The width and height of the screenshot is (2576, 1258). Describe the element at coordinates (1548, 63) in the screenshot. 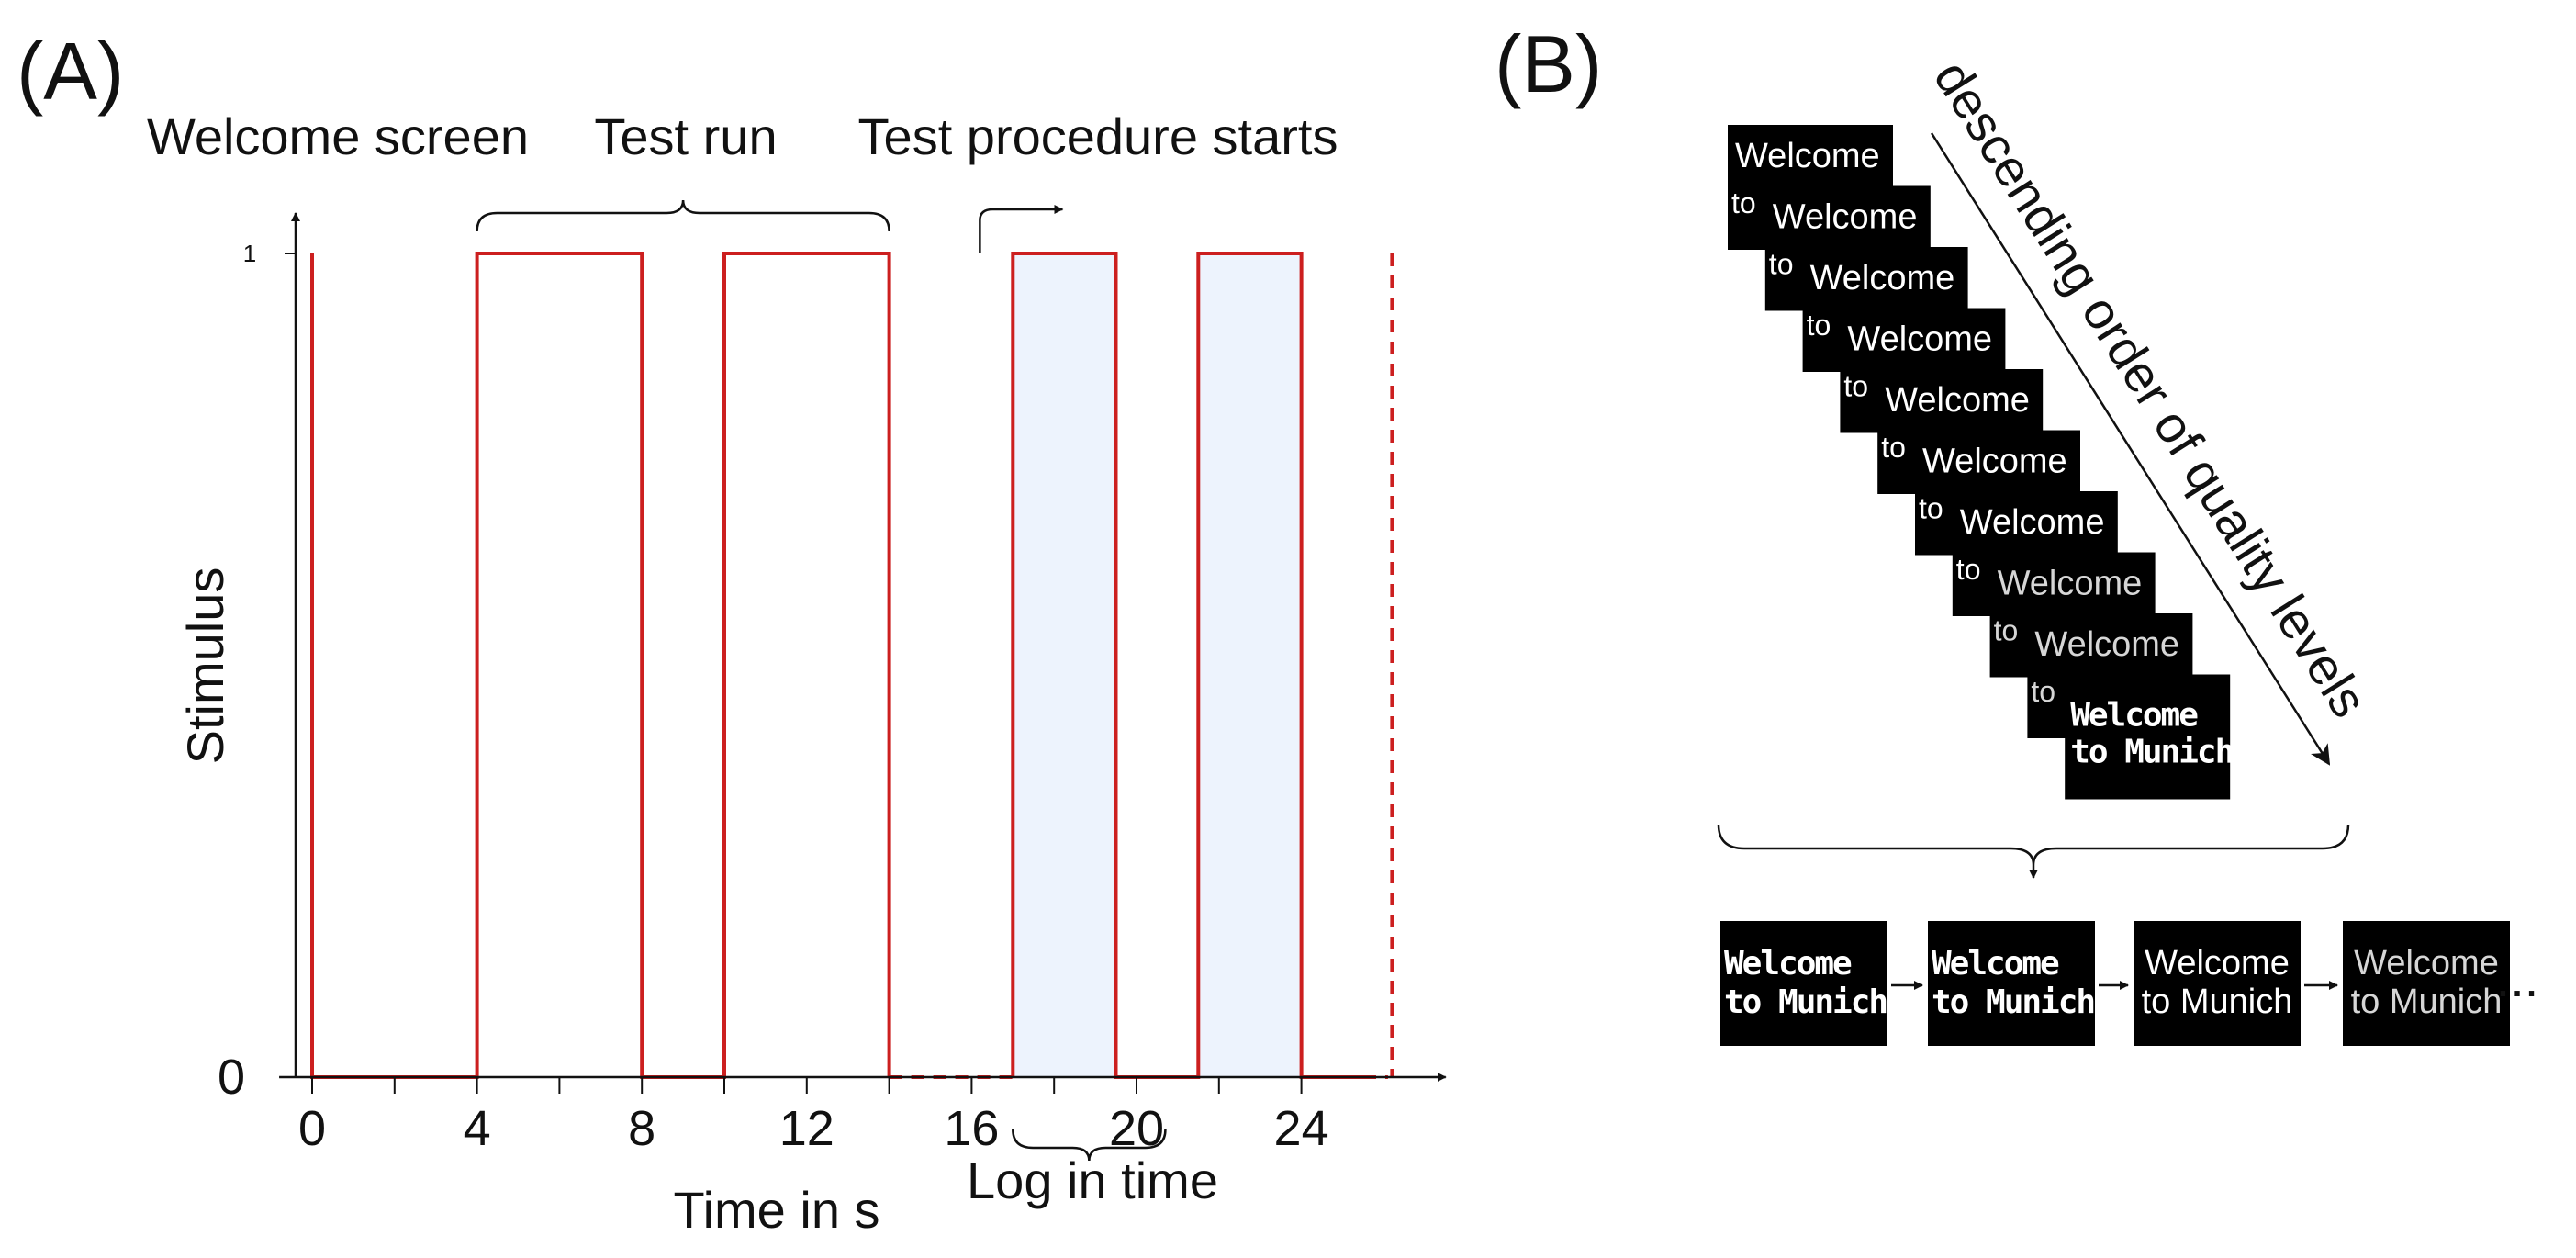

I see `panel-b-label: (B)` at that location.